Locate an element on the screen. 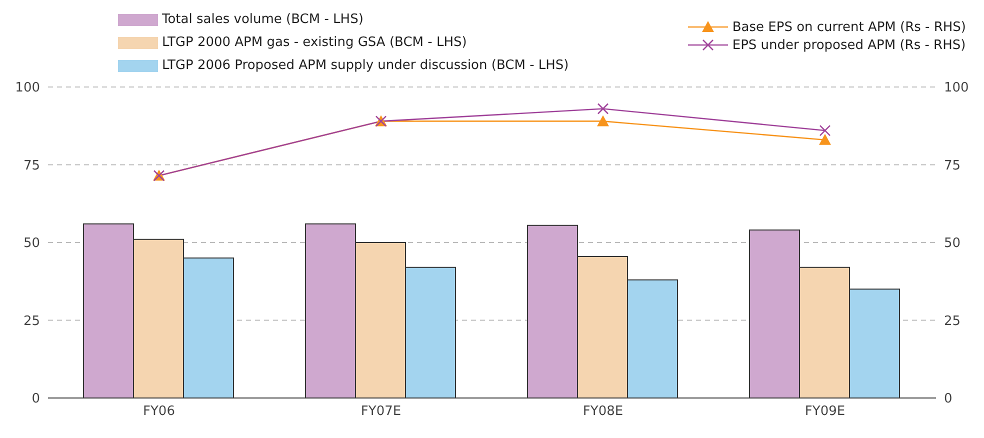  legend-label: Base EPS on current APM (Rs - RHS) is located at coordinates (849, 27).